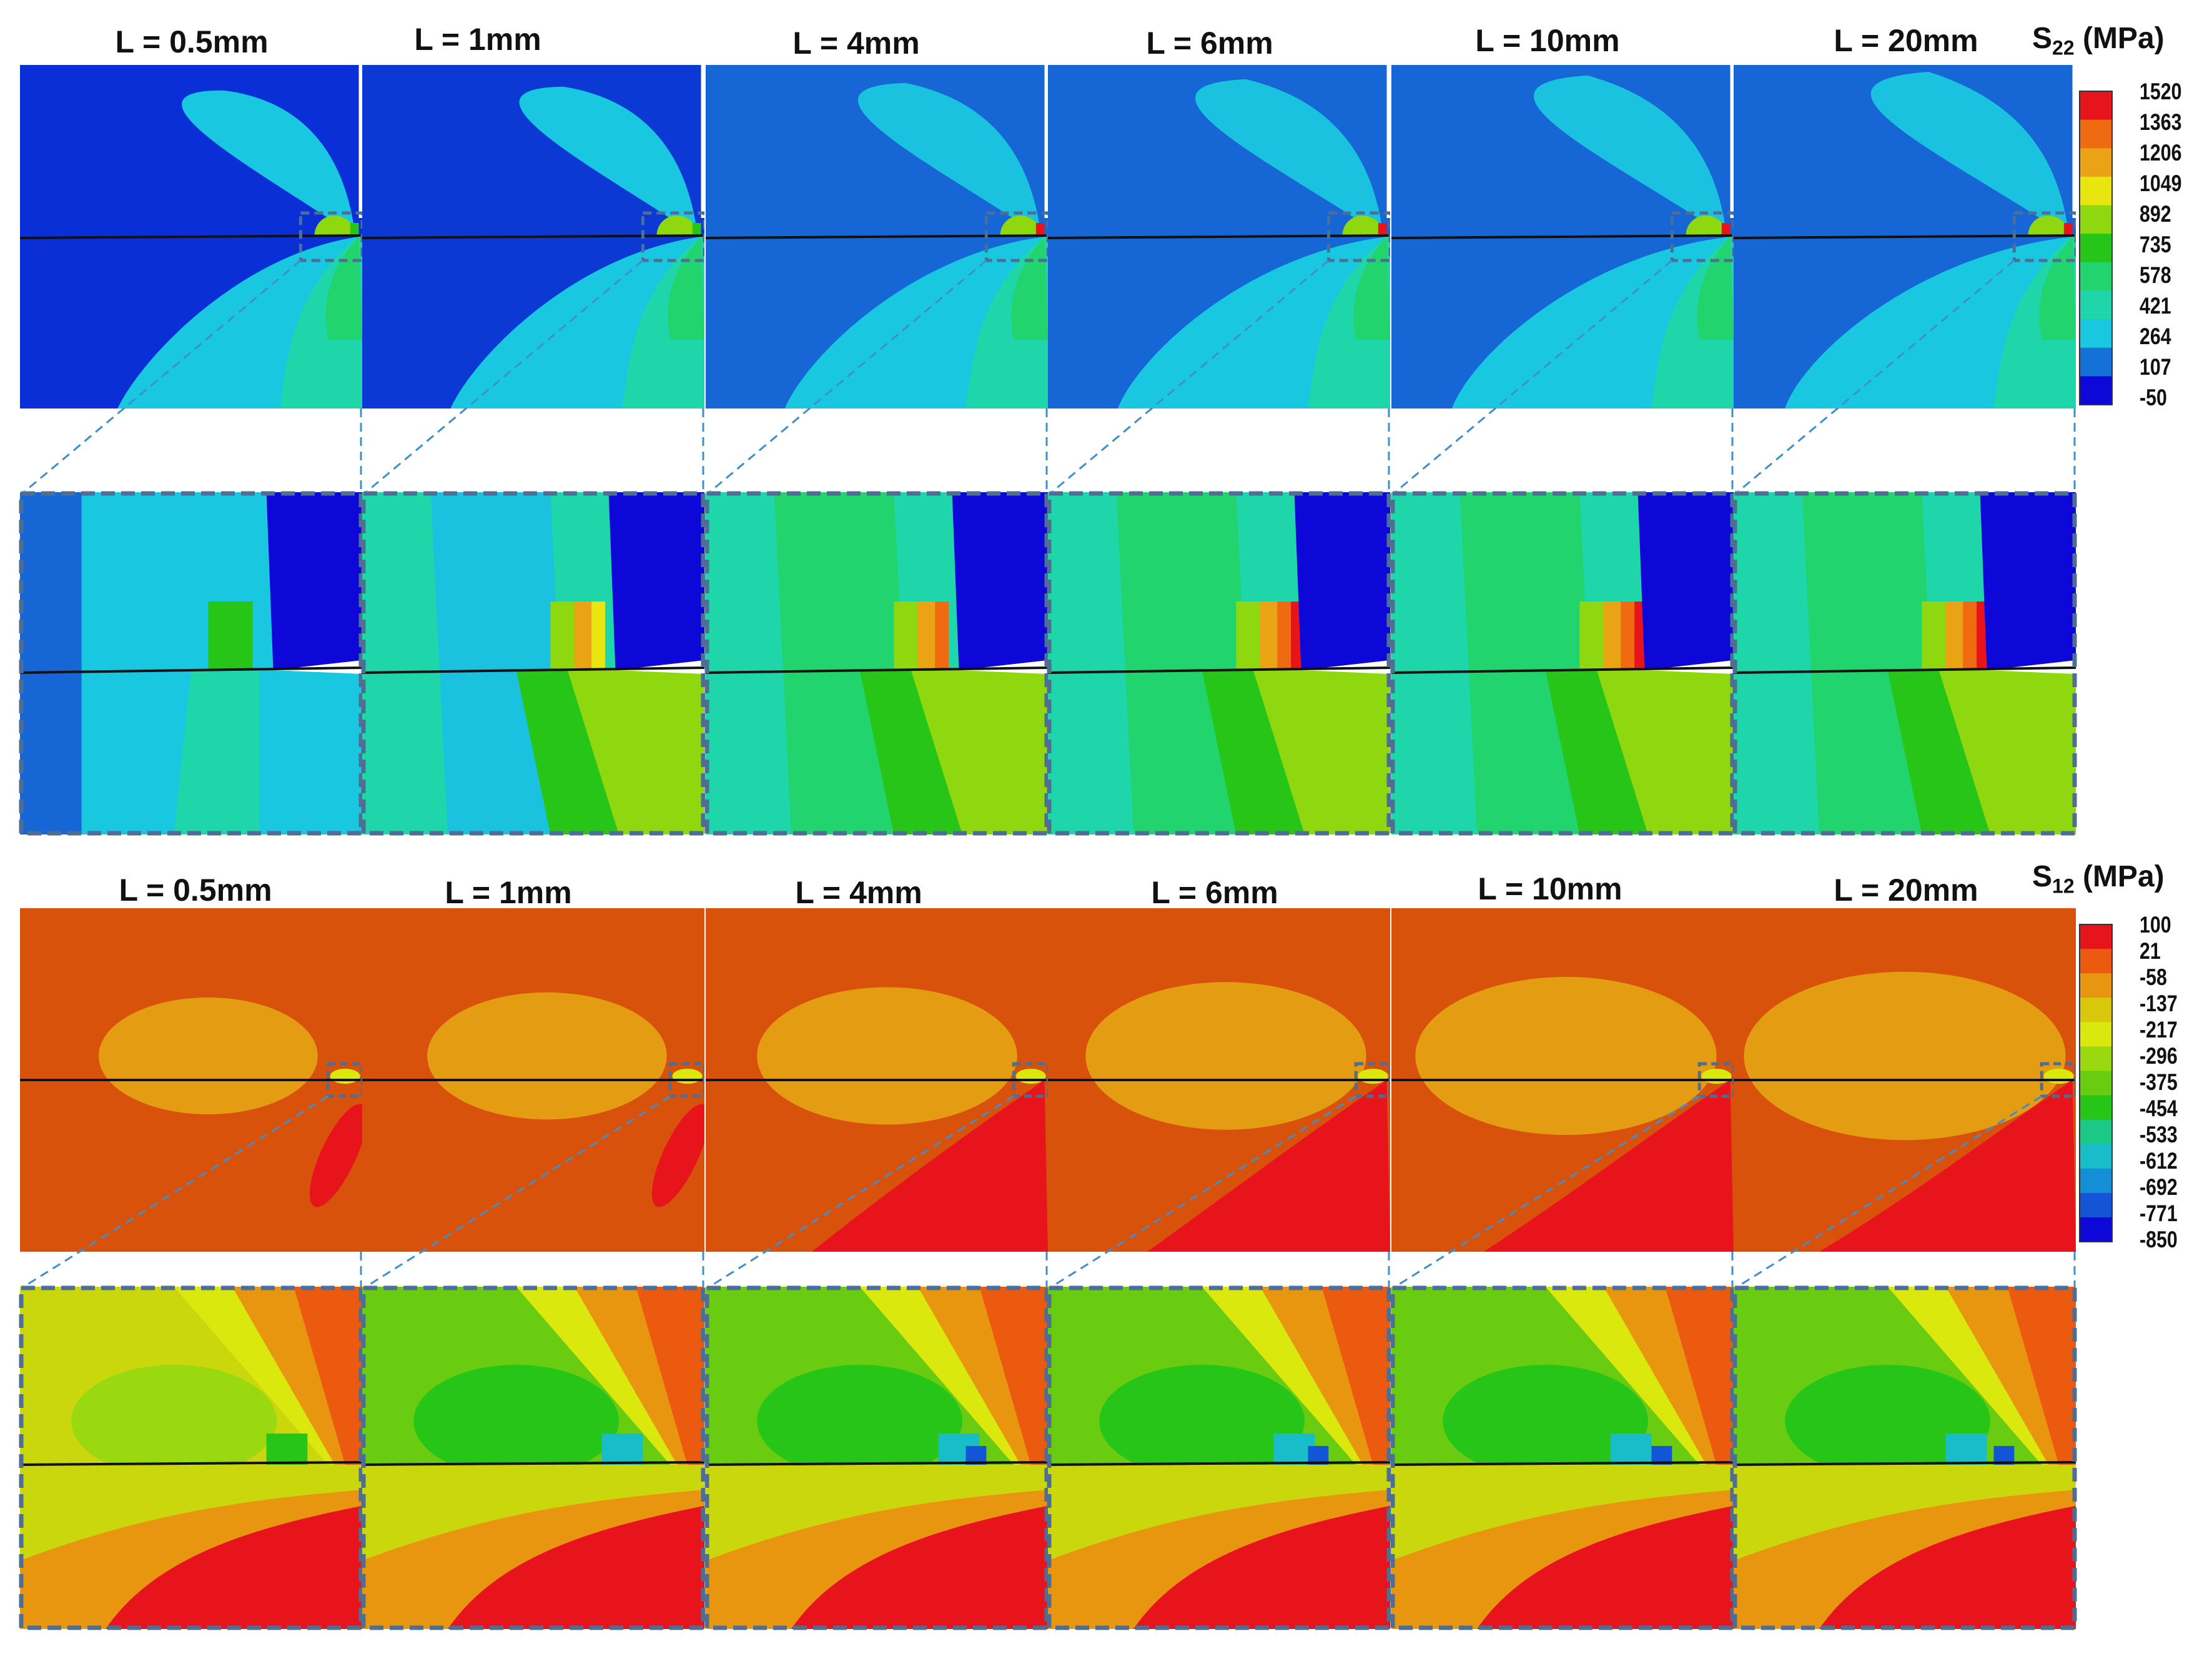 The image size is (2212, 1659). I want to click on bottom-tick-1: 100, so click(2155, 925).